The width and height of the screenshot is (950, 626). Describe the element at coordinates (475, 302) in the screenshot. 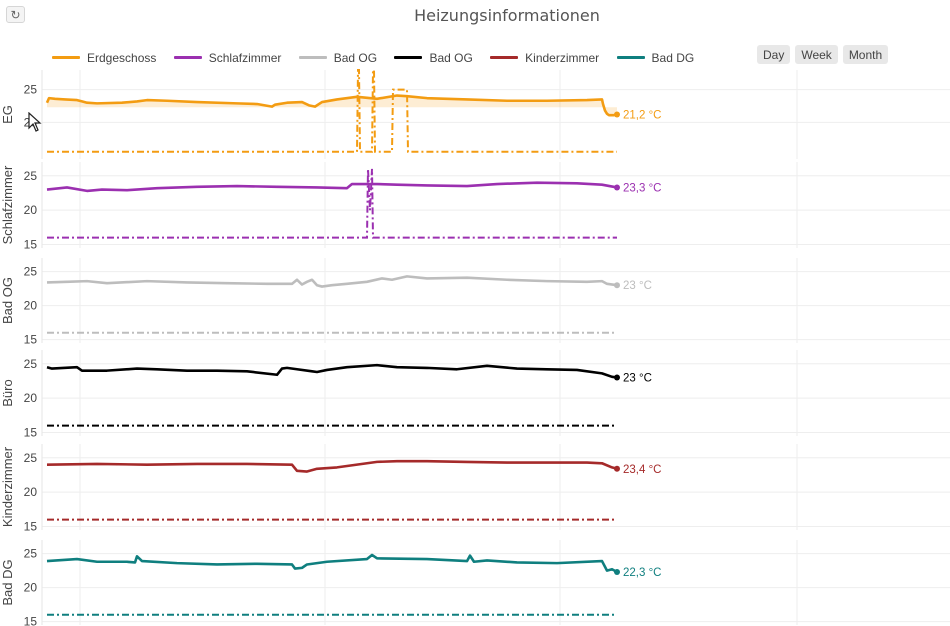

I see `chart-panel-bad-og: 15 20 25 Bad OG 23 °C` at that location.